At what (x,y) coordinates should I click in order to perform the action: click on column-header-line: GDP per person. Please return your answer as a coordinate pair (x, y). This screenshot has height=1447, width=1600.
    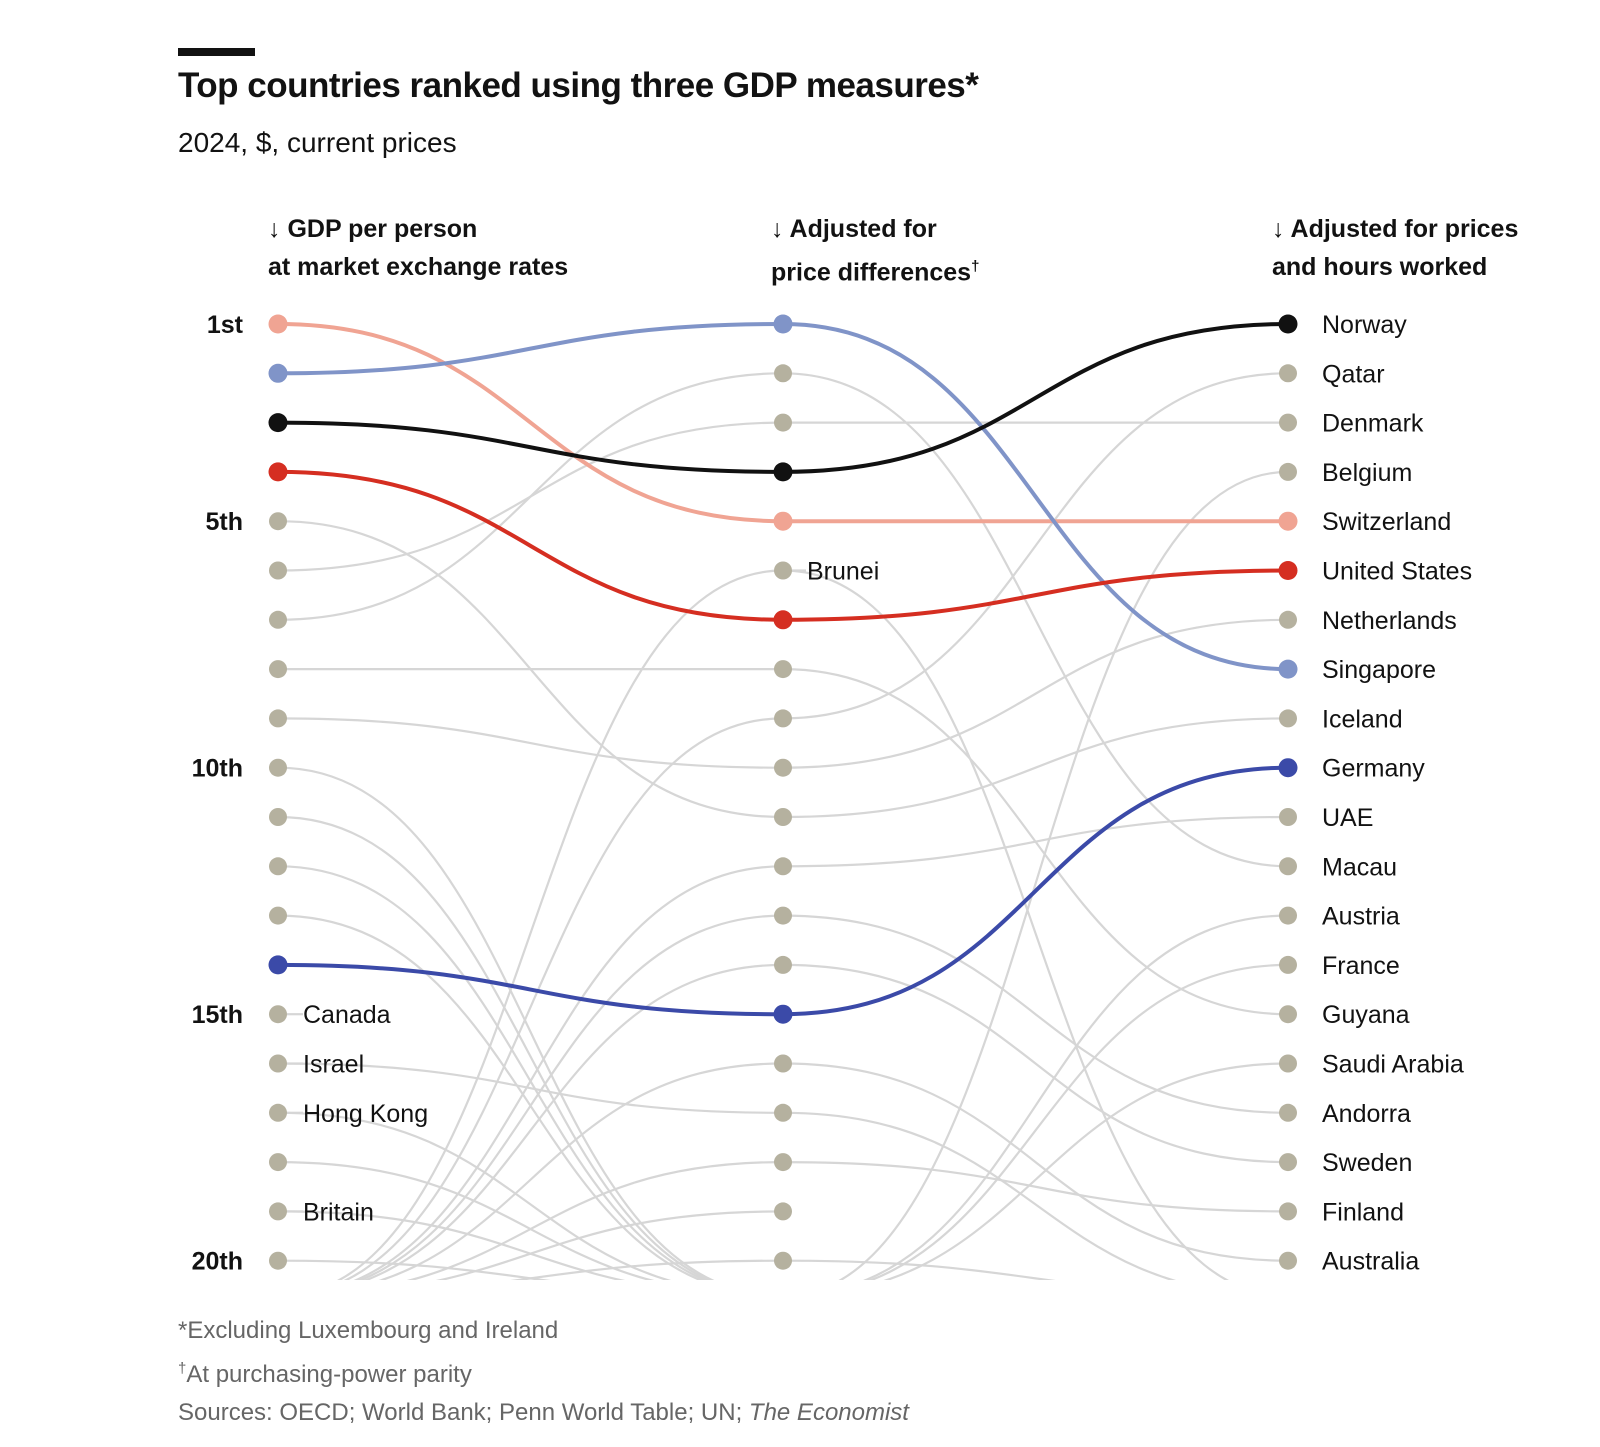
    Looking at the image, I should click on (382, 229).